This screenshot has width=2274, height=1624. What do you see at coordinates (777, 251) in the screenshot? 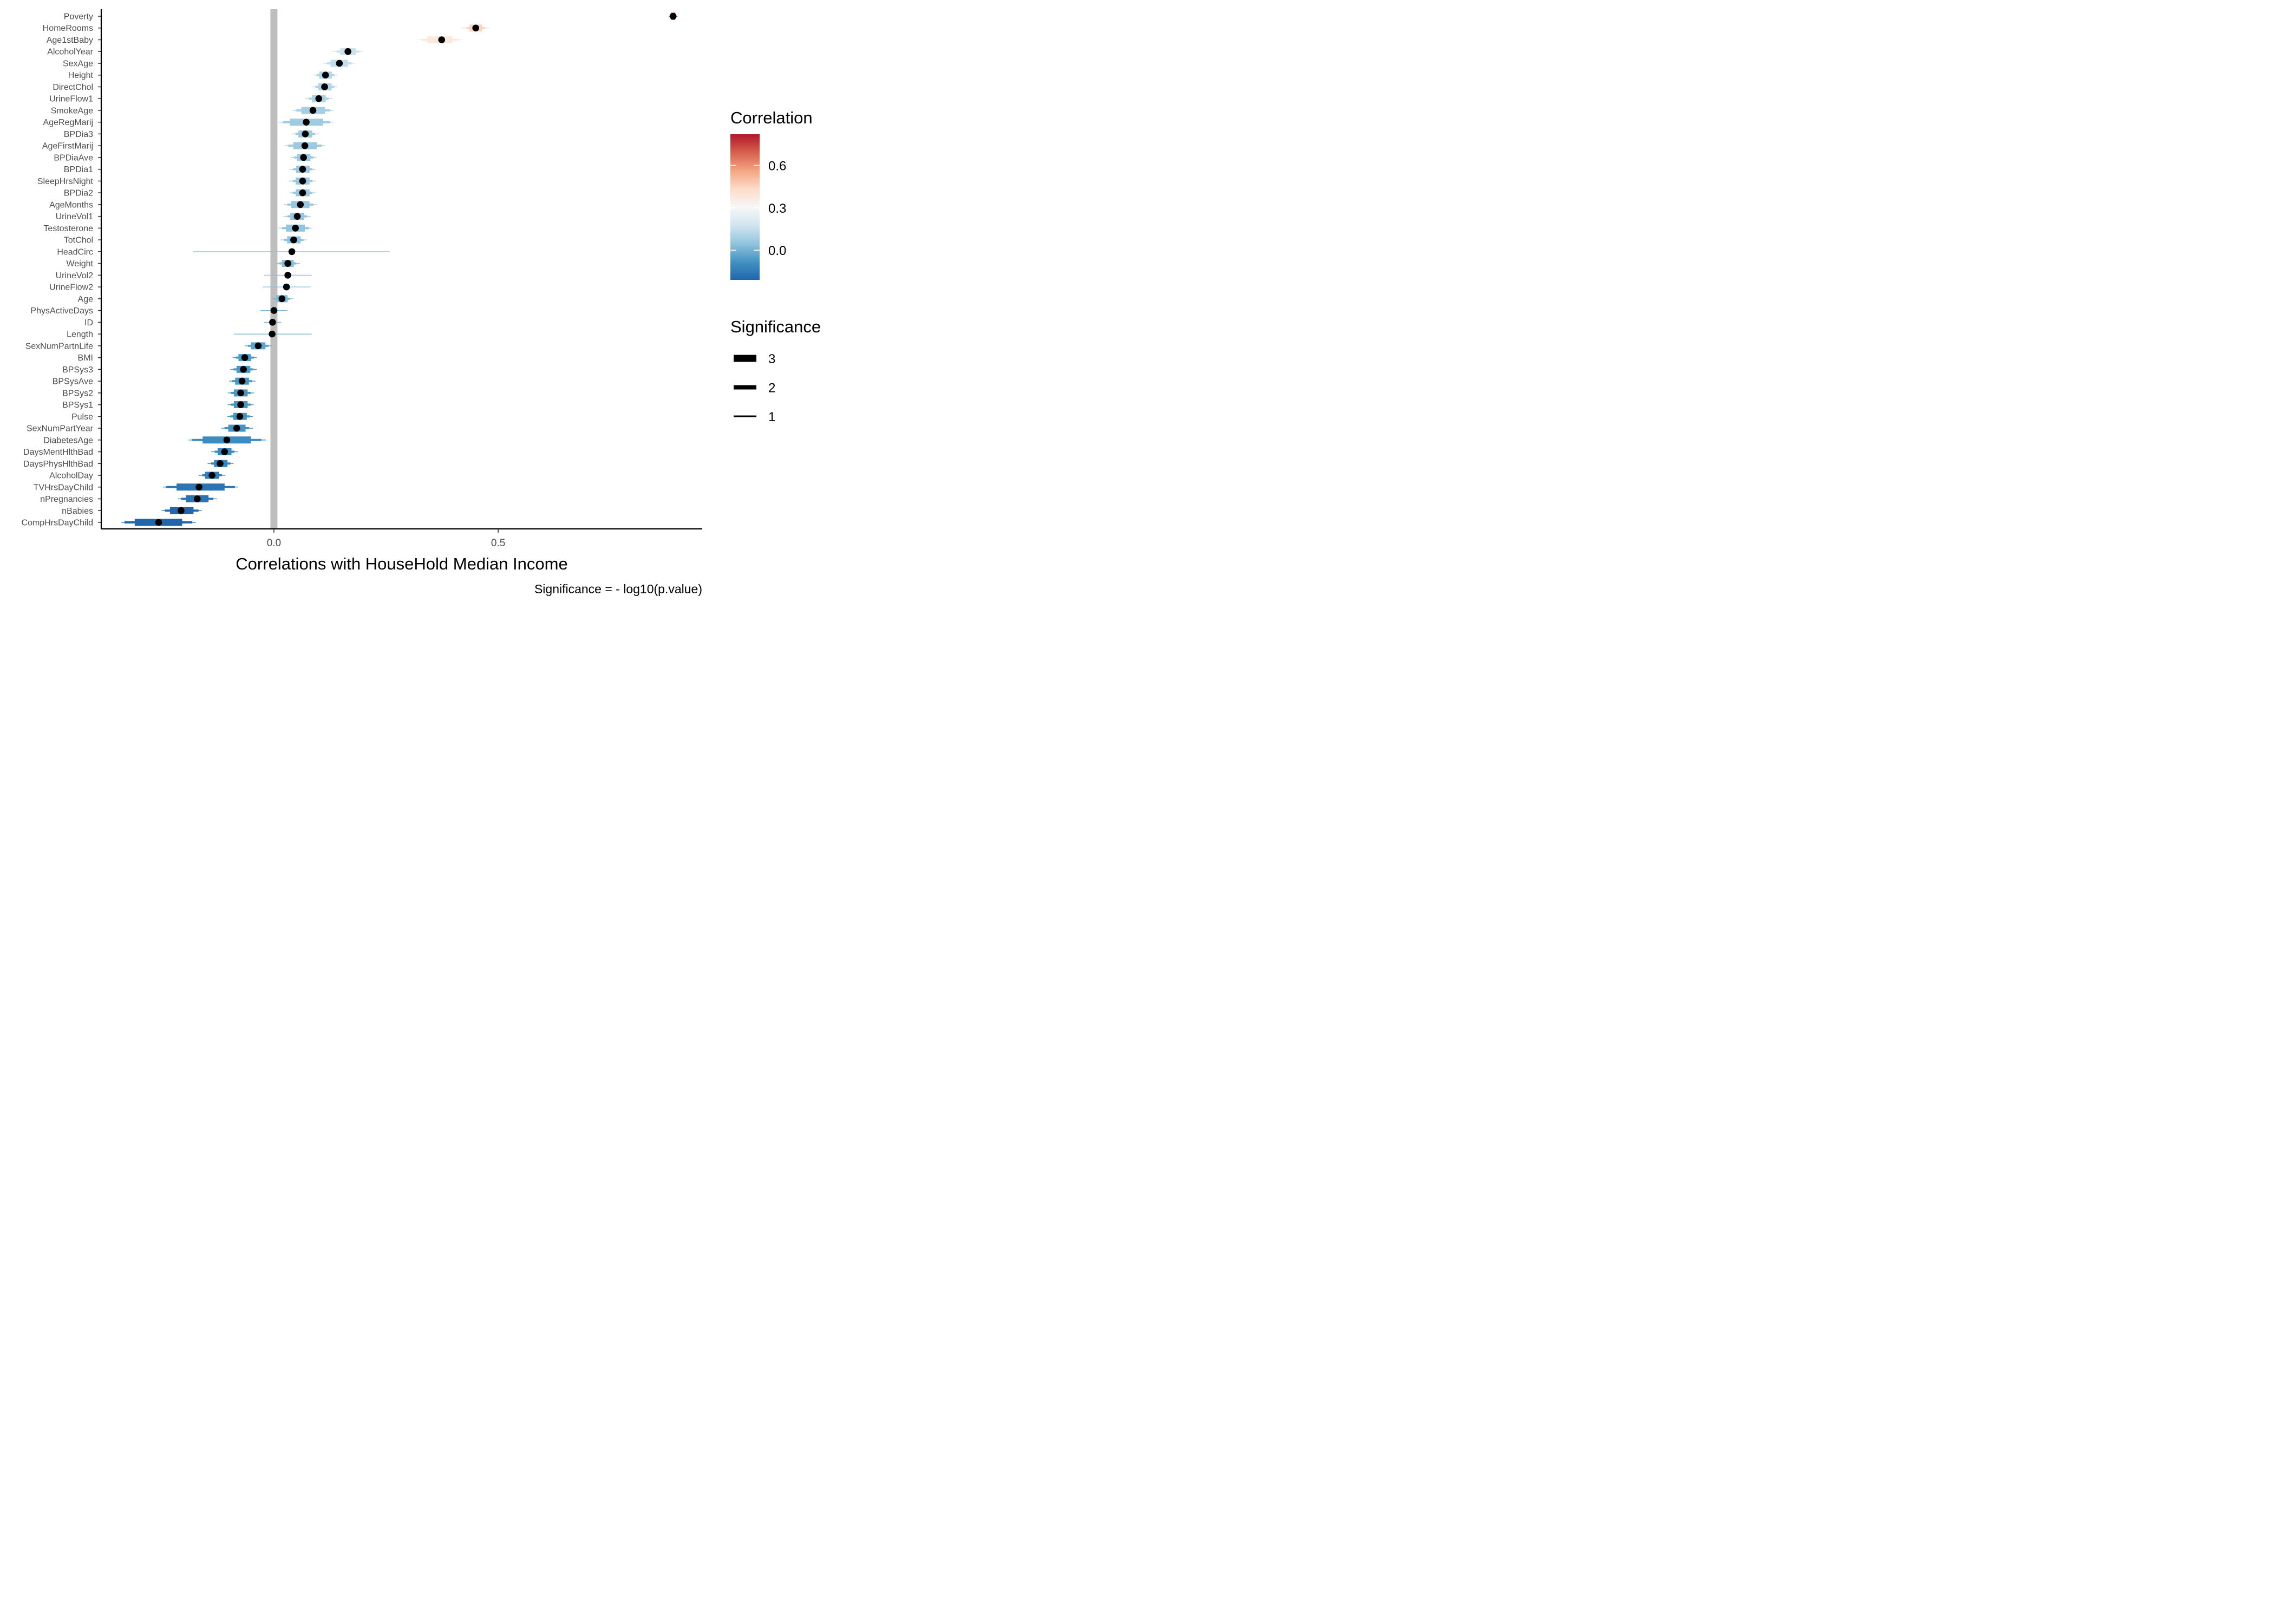
I see `color-legend-label: 0.0` at bounding box center [777, 251].